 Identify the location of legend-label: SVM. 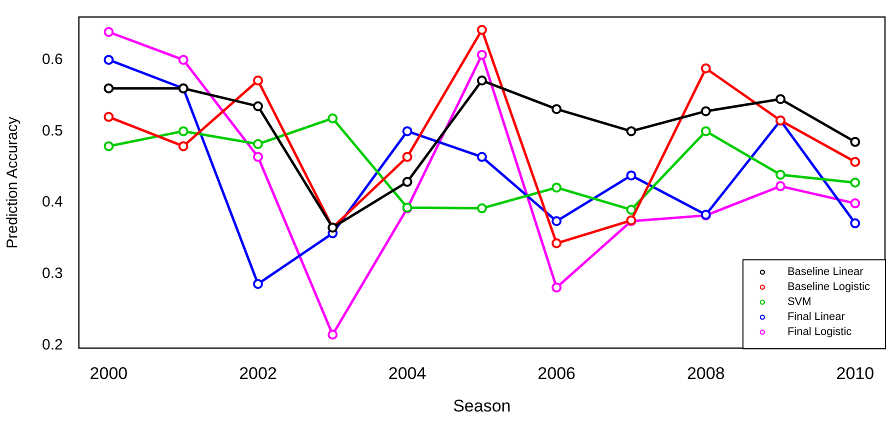
(799, 302).